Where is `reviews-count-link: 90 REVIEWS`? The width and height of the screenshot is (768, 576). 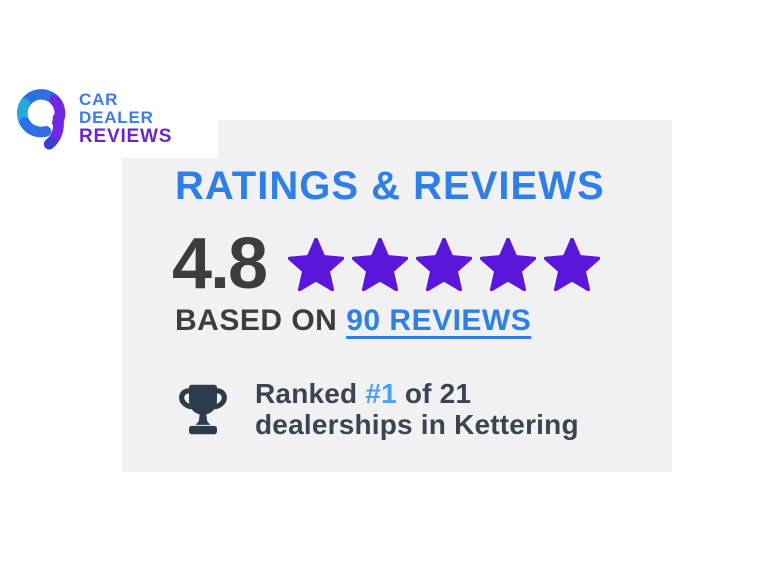
reviews-count-link: 90 REVIEWS is located at coordinates (439, 320).